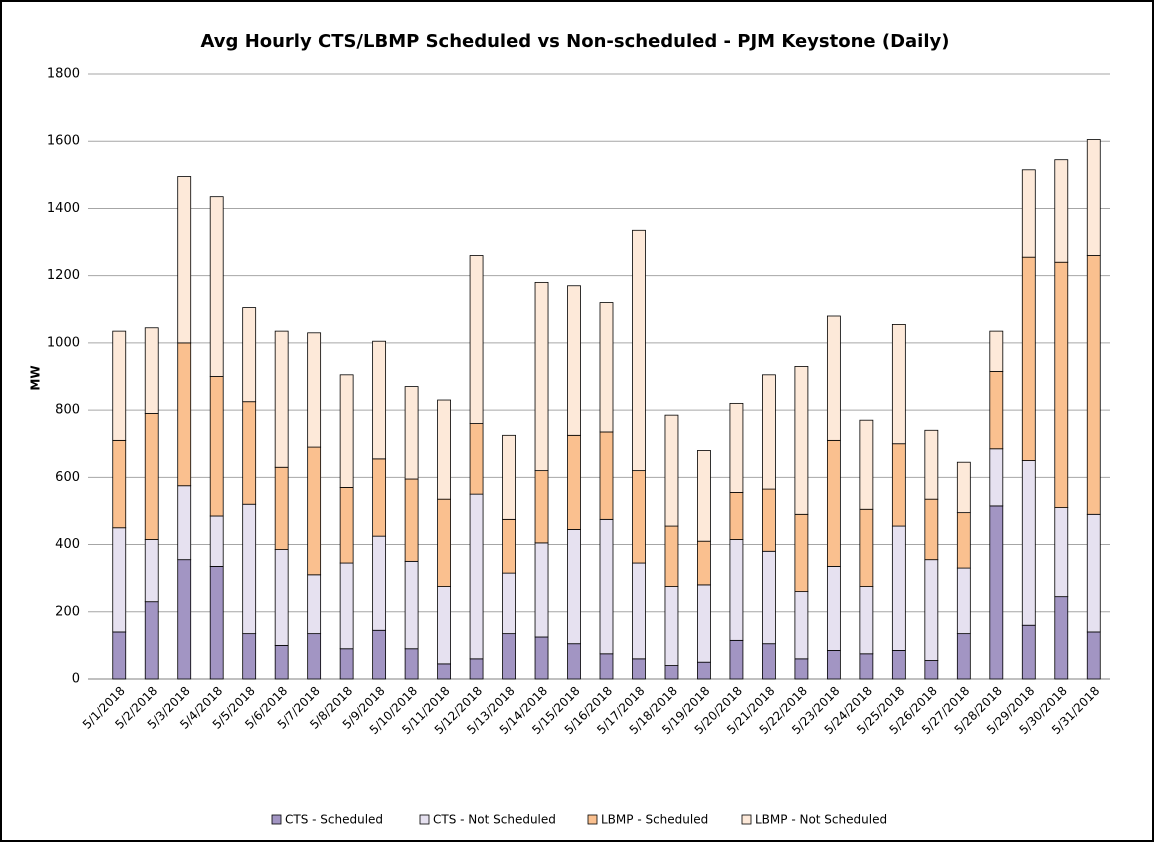 The image size is (1154, 846). I want to click on y-tick-label: 200, so click(67, 611).